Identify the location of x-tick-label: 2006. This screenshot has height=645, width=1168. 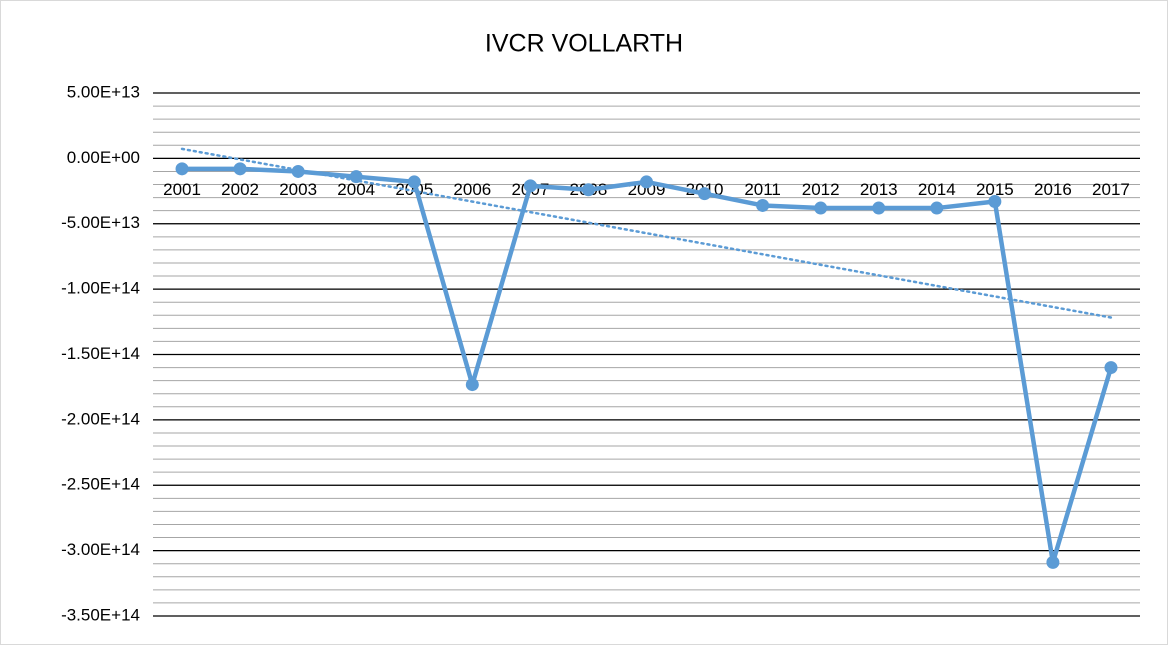
(472, 189).